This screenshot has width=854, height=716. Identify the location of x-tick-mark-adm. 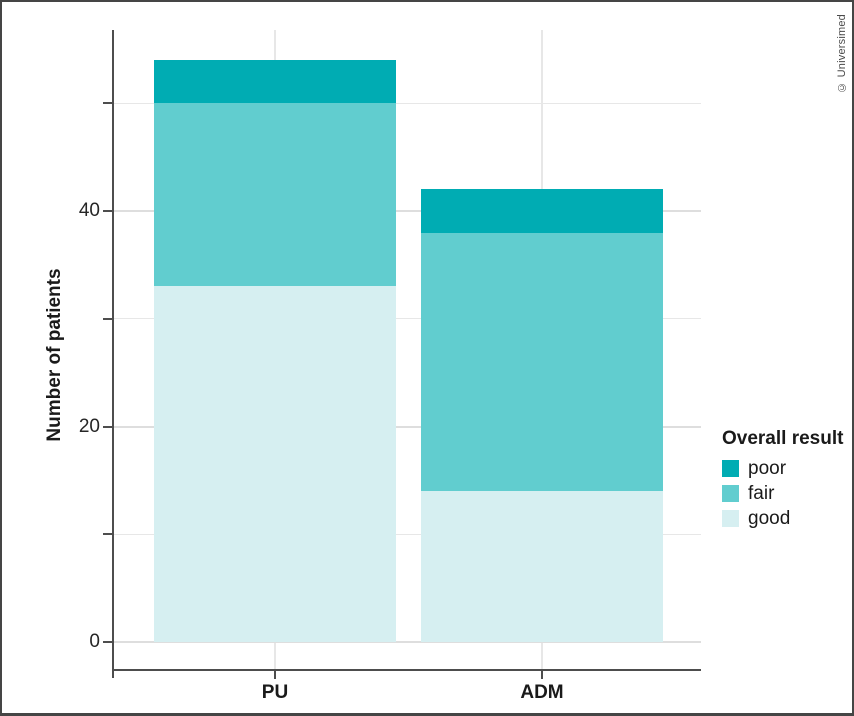
(542, 675).